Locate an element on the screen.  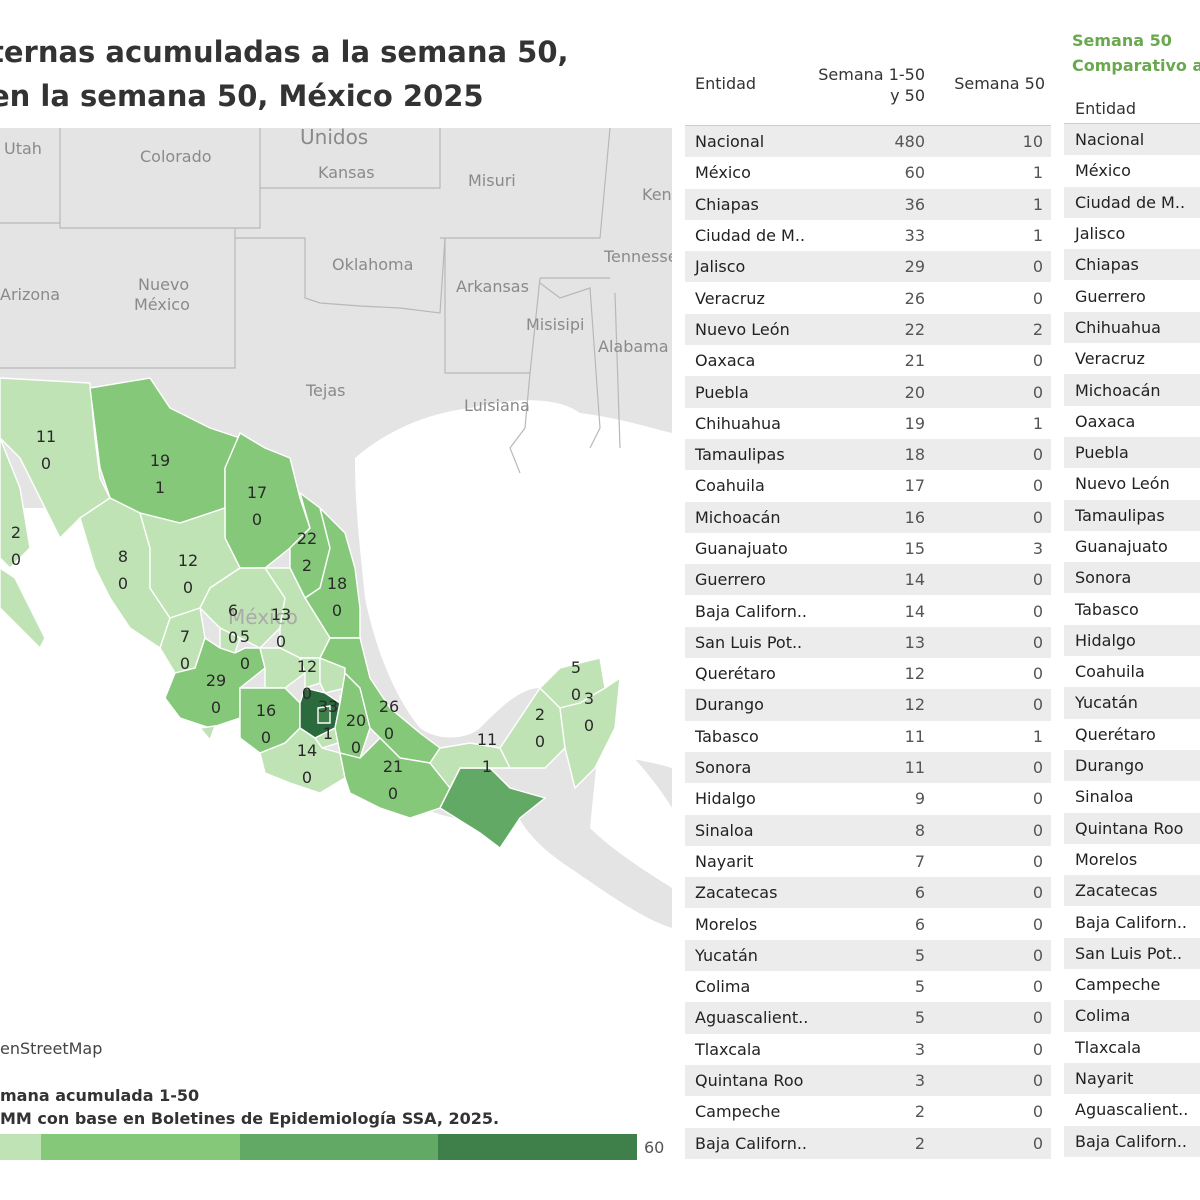
table-row: Aguascalient.. 5 0 is located at coordinates (868, 1018).